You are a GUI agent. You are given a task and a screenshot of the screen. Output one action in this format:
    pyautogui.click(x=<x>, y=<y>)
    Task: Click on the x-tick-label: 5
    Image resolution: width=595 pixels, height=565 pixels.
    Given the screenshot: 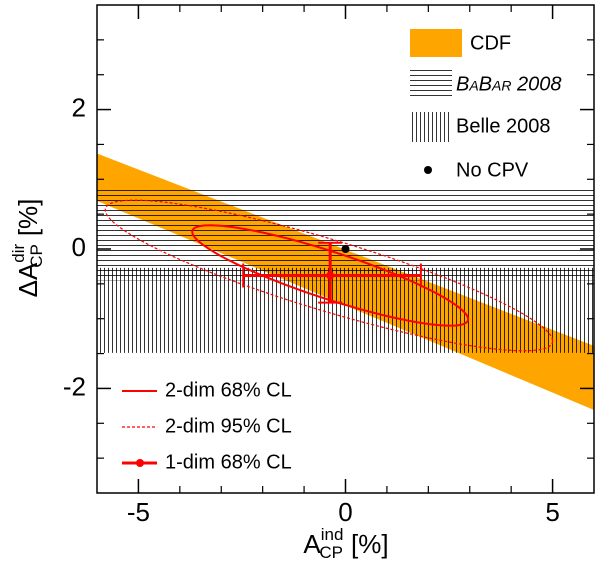 What is the action you would take?
    pyautogui.click(x=552, y=512)
    